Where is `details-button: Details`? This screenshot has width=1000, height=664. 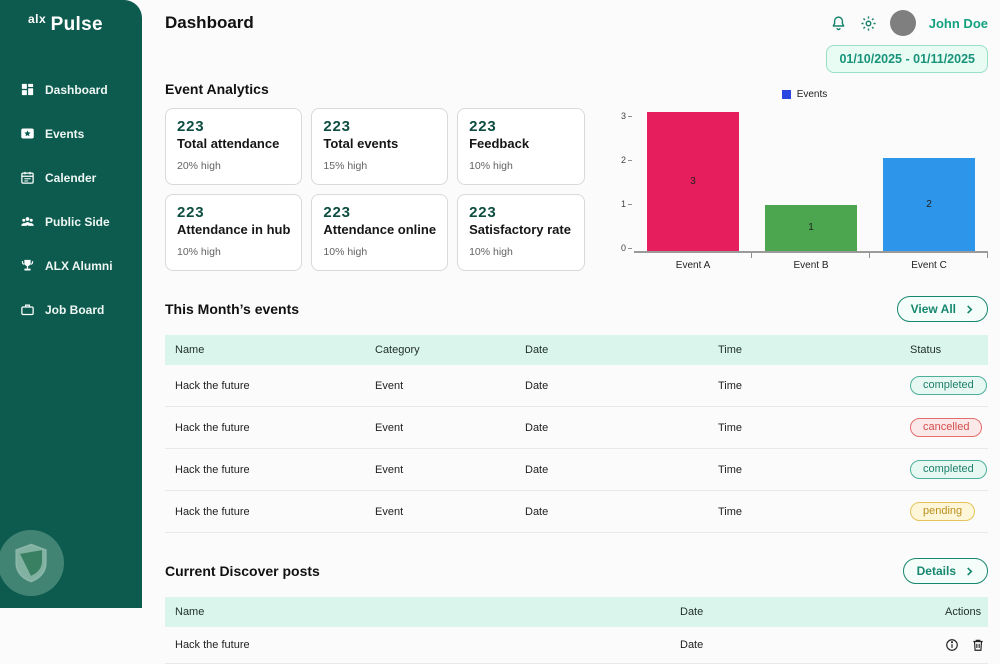 details-button: Details is located at coordinates (945, 571).